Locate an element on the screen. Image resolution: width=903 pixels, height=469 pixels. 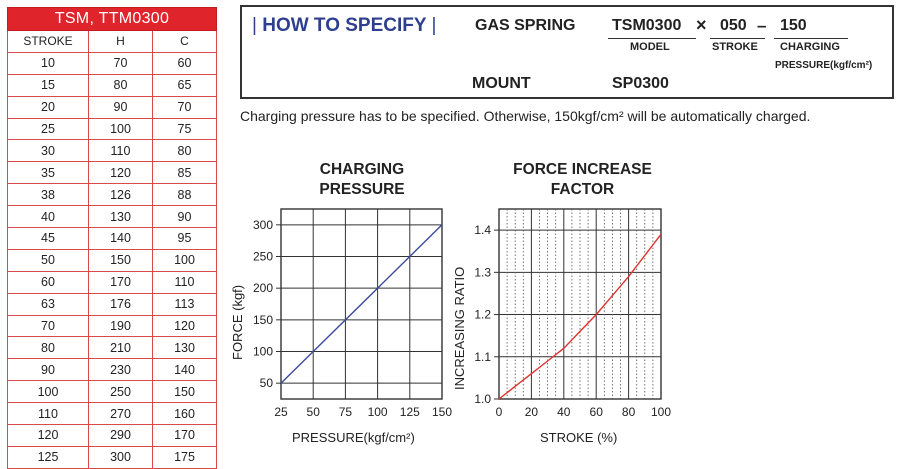
table-row: 70 190 120 is located at coordinates (112, 326).